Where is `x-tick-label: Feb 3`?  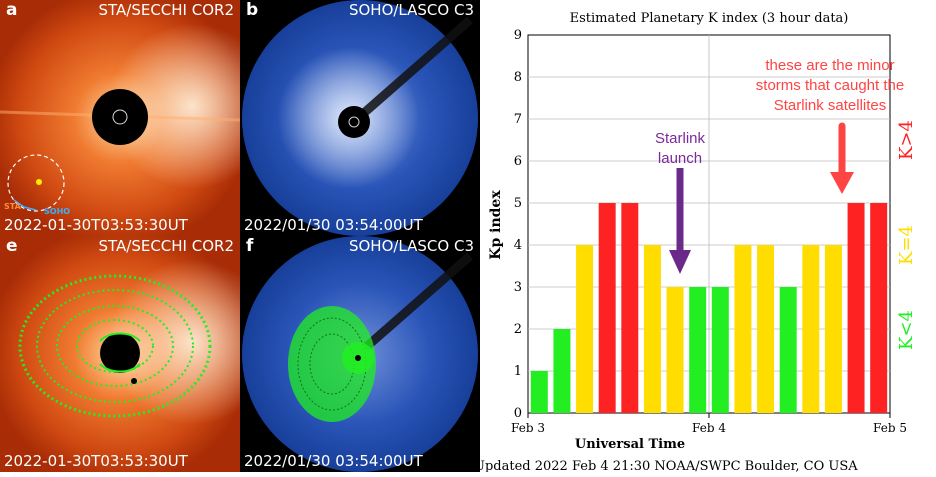
x-tick-label: Feb 3 is located at coordinates (528, 428).